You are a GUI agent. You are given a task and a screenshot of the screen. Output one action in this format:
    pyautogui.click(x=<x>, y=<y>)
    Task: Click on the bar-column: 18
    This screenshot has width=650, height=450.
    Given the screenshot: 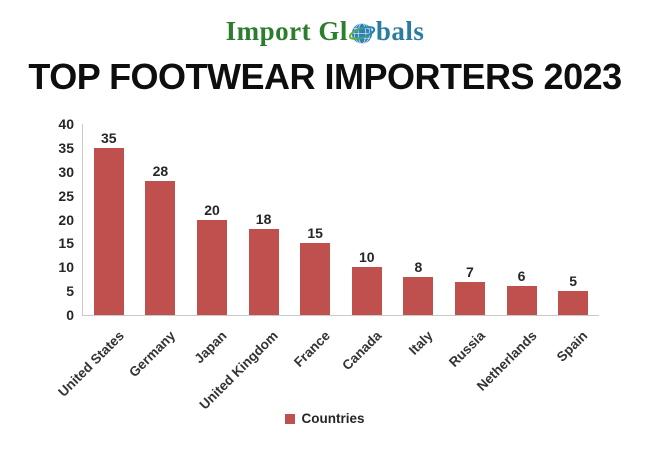 What is the action you would take?
    pyautogui.click(x=264, y=219)
    